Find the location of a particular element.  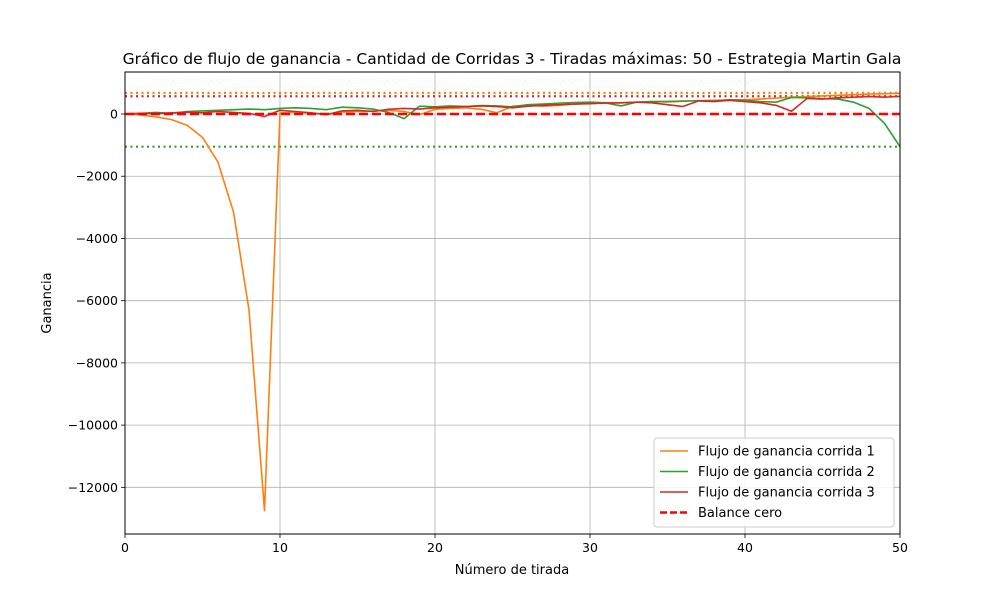

y-tick-label: −6000 is located at coordinates (97, 300).